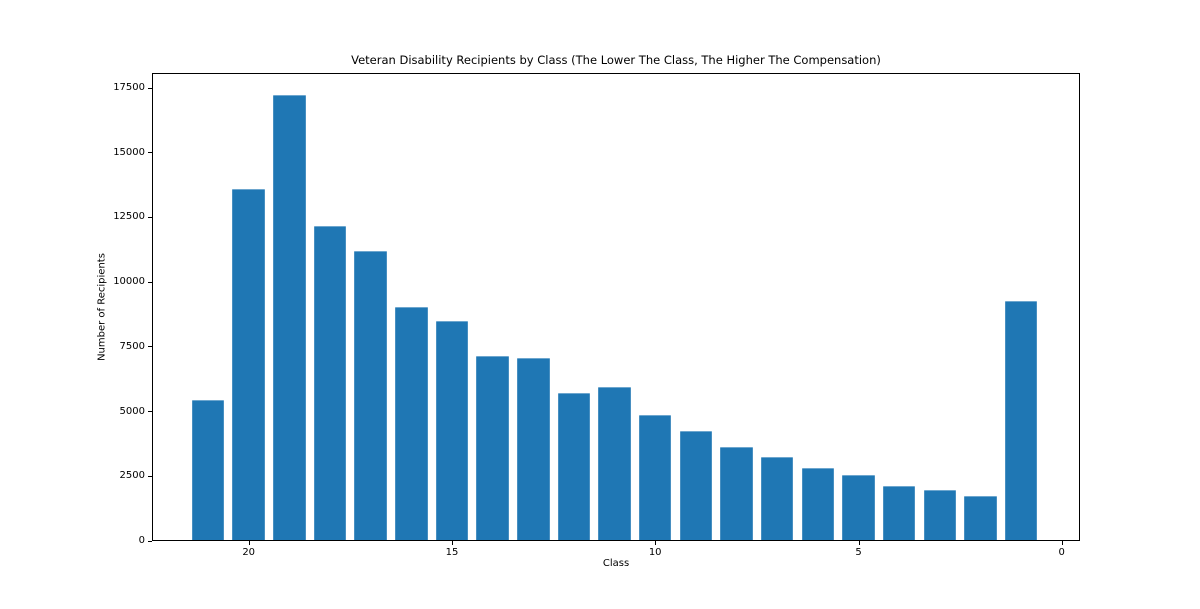 The width and height of the screenshot is (1200, 609). Describe the element at coordinates (616, 563) in the screenshot. I see `x-axis-label: Class` at that location.